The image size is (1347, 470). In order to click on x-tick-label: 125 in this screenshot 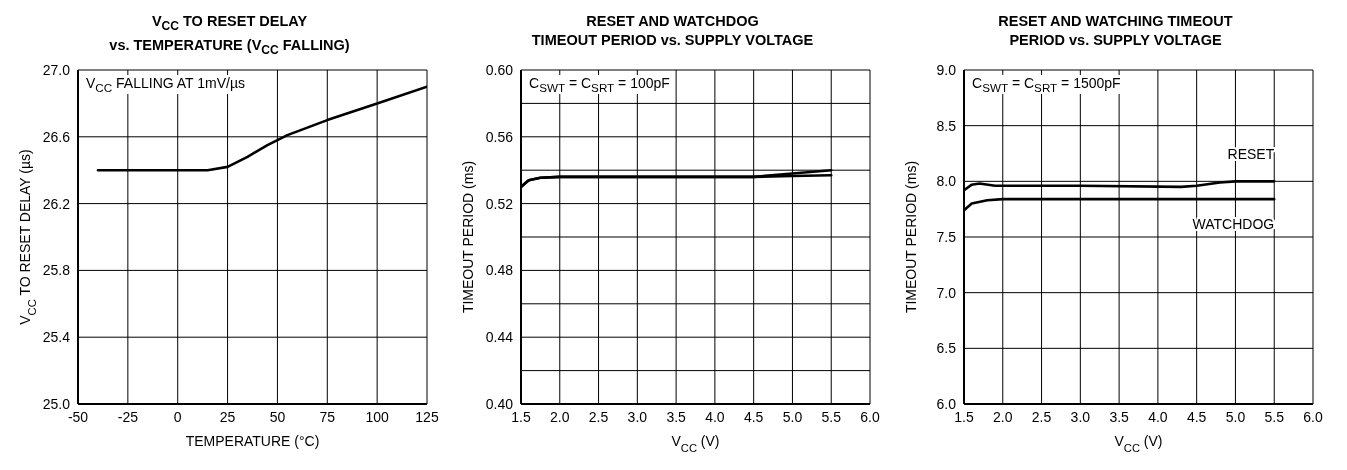, I will do `click(427, 416)`.